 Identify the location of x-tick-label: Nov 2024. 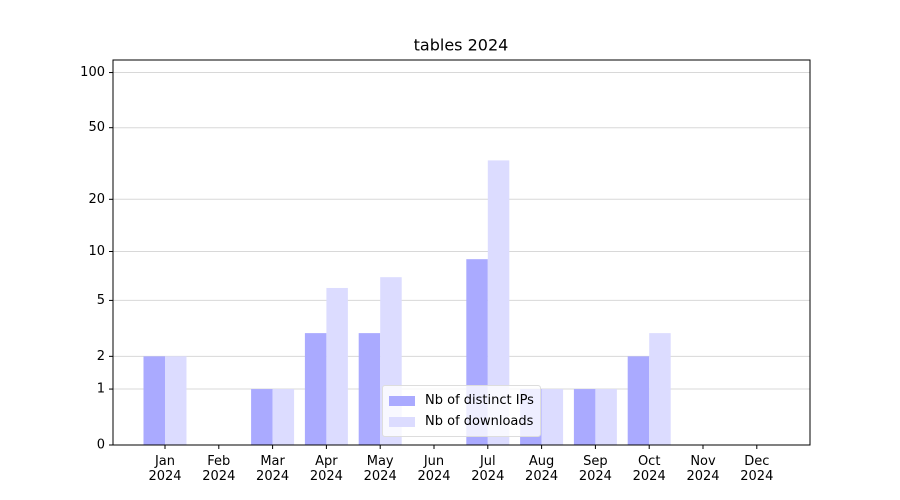
(703, 469).